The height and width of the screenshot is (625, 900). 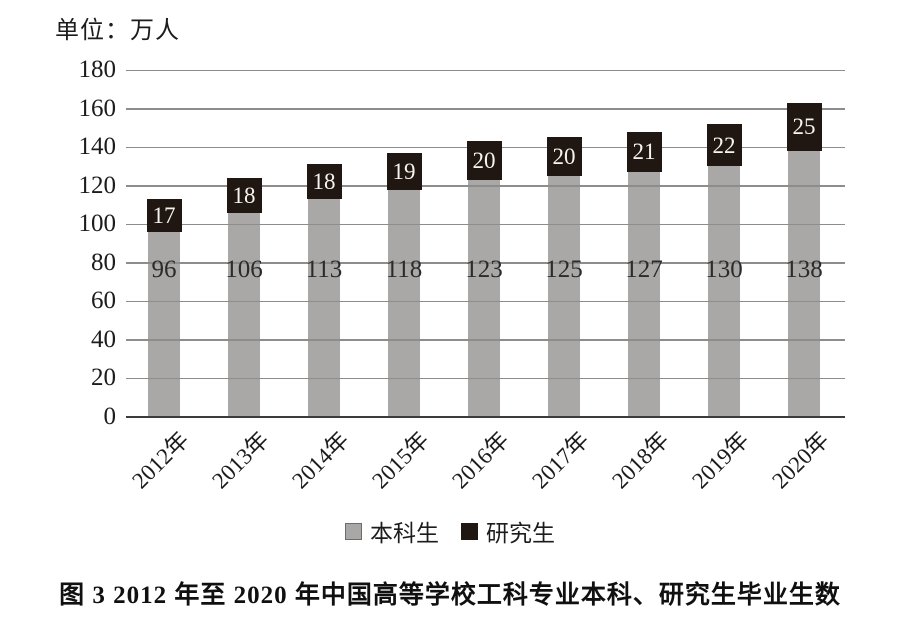 What do you see at coordinates (324, 269) in the screenshot?
I see `undergrad-value-label: 113` at bounding box center [324, 269].